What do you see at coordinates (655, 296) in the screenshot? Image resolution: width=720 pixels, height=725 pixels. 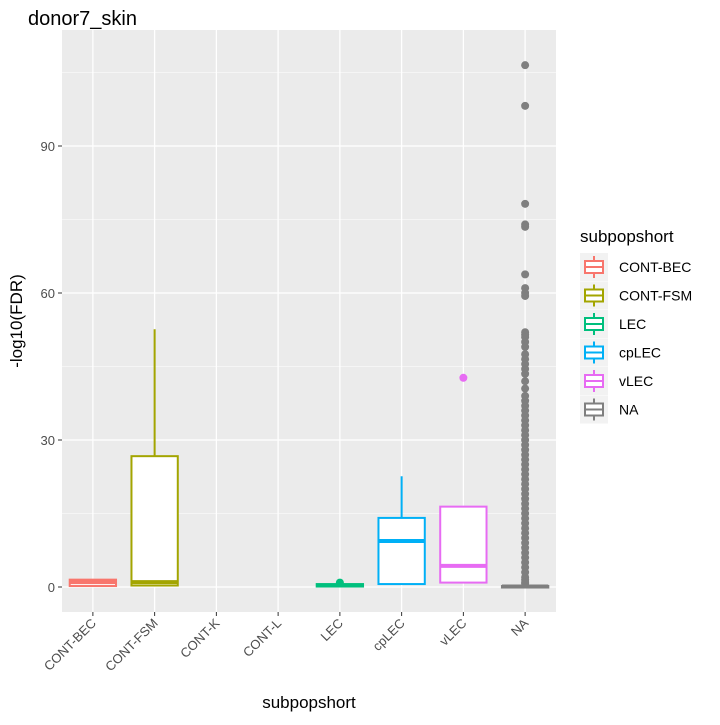 I see `legend-label: CONT-FSM` at bounding box center [655, 296].